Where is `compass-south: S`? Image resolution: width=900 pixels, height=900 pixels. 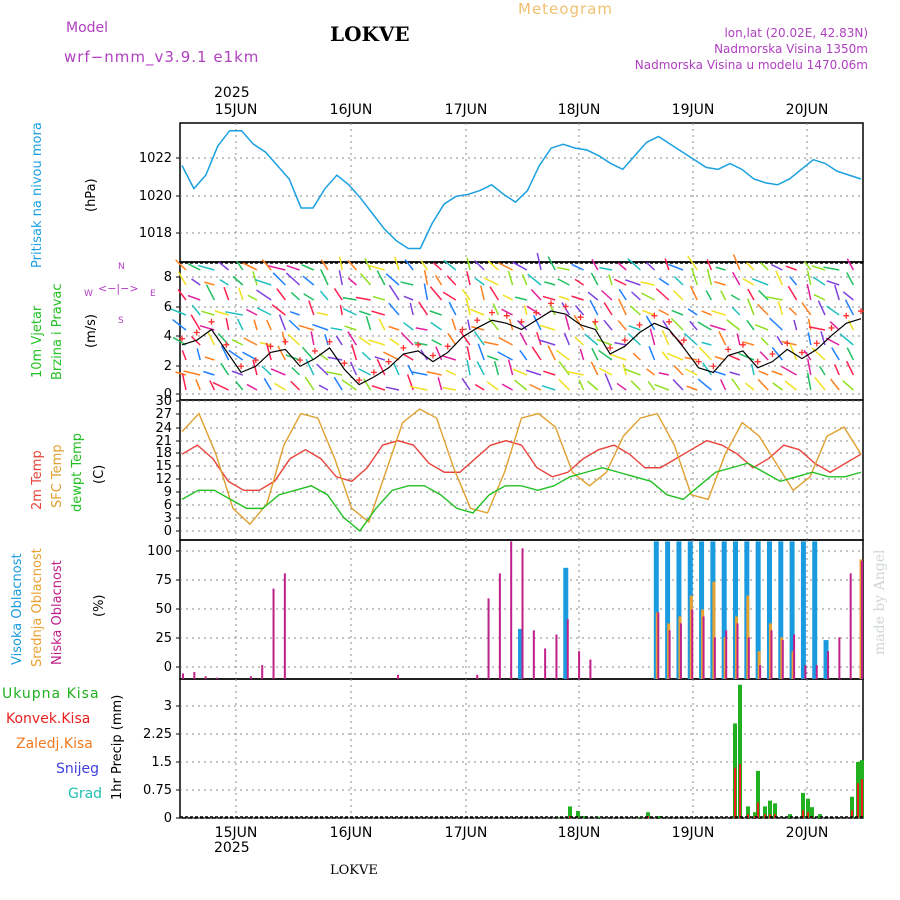
compass-south: S is located at coordinates (121, 321).